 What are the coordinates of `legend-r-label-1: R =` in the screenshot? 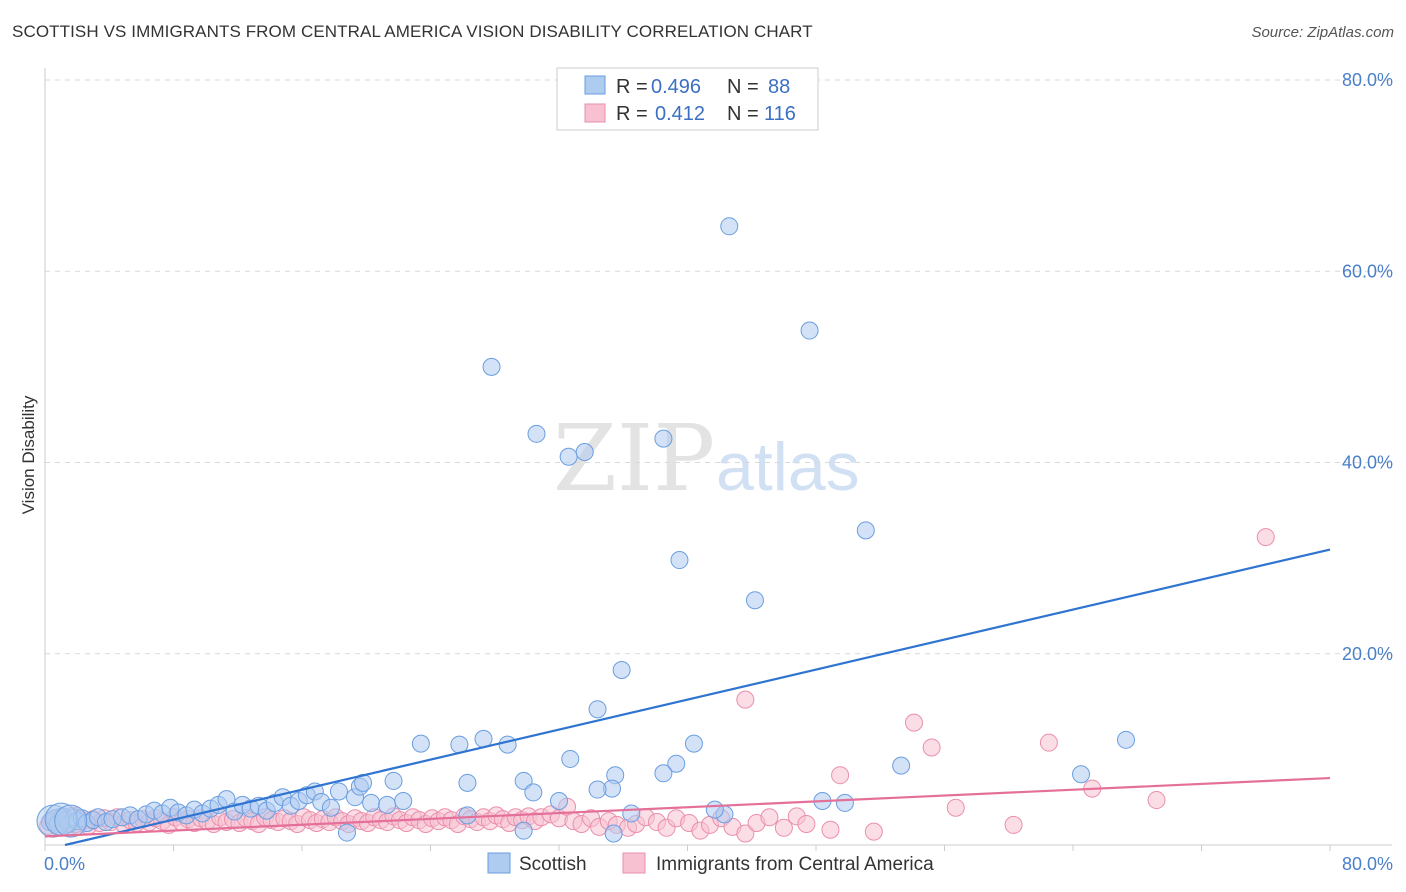 It's located at (632, 87).